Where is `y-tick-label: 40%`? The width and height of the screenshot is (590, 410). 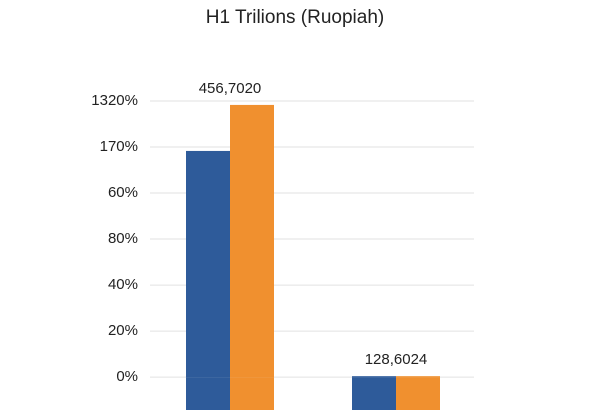 y-tick-label: 40% is located at coordinates (123, 284).